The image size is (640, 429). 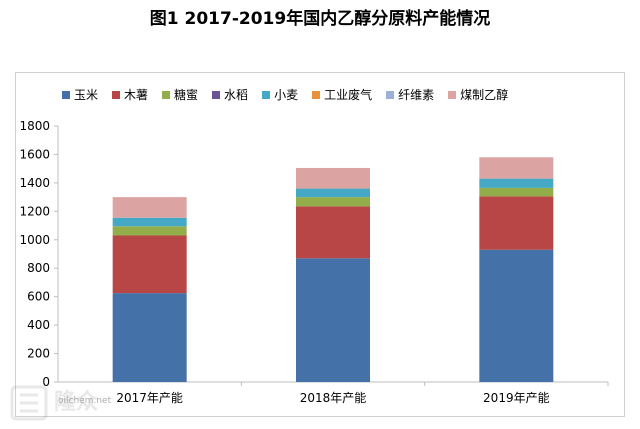 What do you see at coordinates (38, 354) in the screenshot?
I see `y-tick-label-1: 200` at bounding box center [38, 354].